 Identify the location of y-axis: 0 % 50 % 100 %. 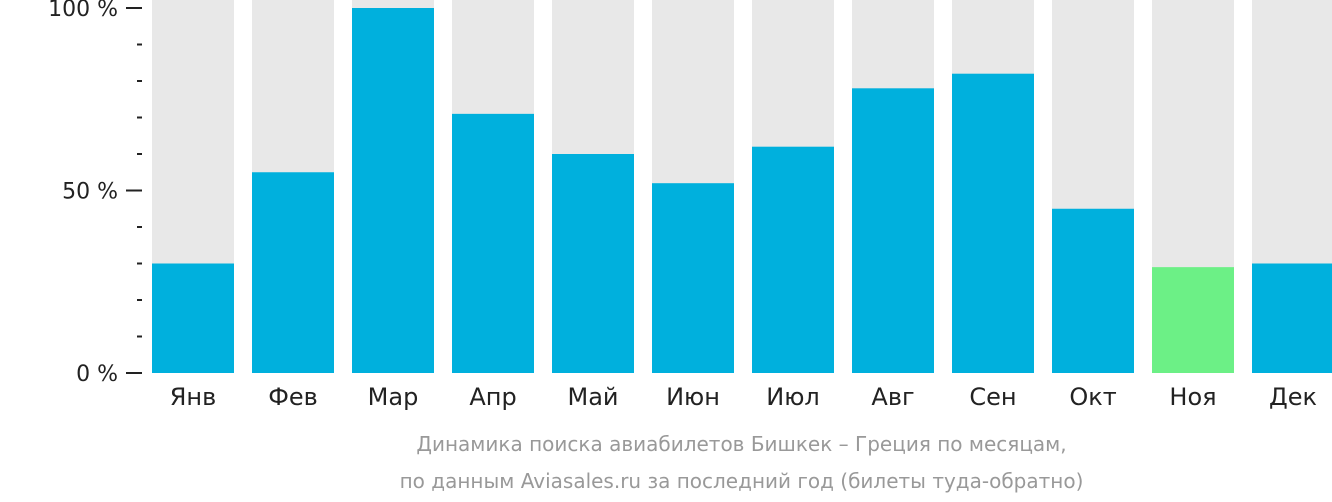
(95, 193).